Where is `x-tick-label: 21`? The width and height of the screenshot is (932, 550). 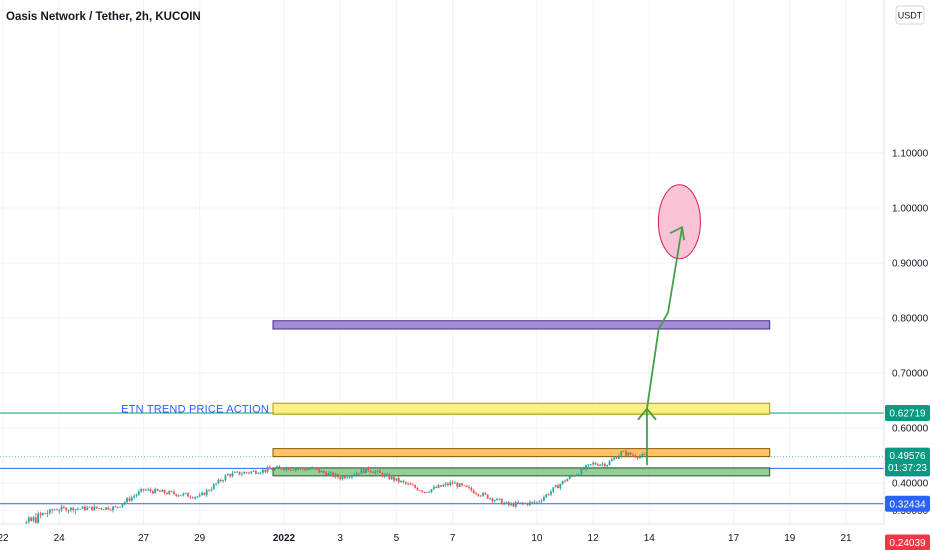
x-tick-label: 21 is located at coordinates (846, 538).